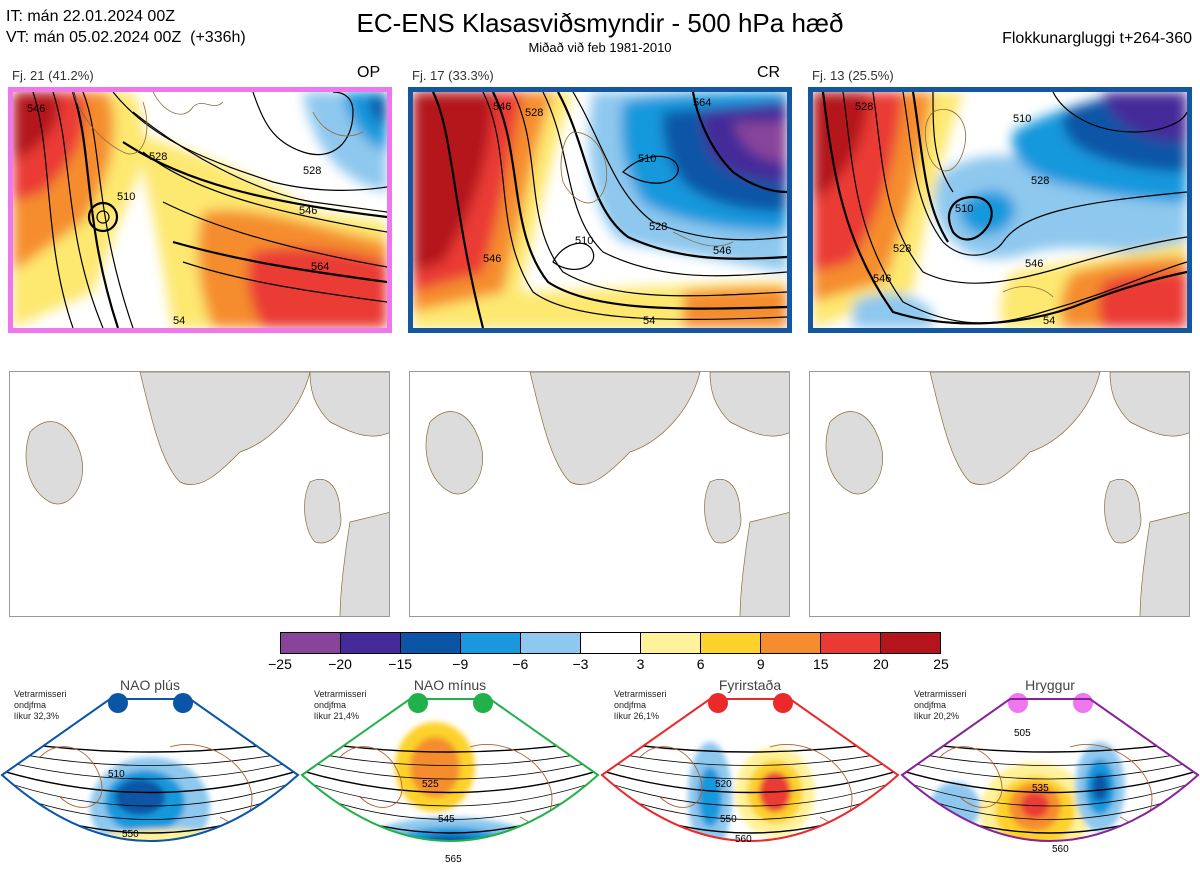 The height and width of the screenshot is (871, 1200). What do you see at coordinates (723, 784) in the screenshot?
I see `regime-contour-label: 520` at bounding box center [723, 784].